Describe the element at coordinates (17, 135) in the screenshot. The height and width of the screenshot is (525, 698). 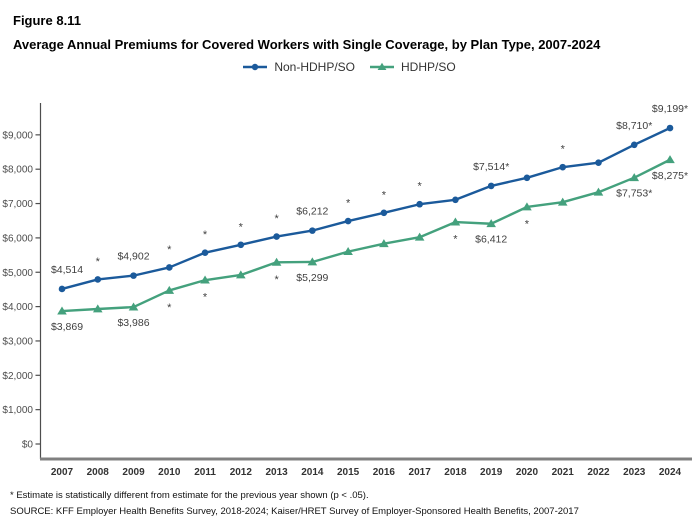
I see `y-tick-label: $9,000` at that location.